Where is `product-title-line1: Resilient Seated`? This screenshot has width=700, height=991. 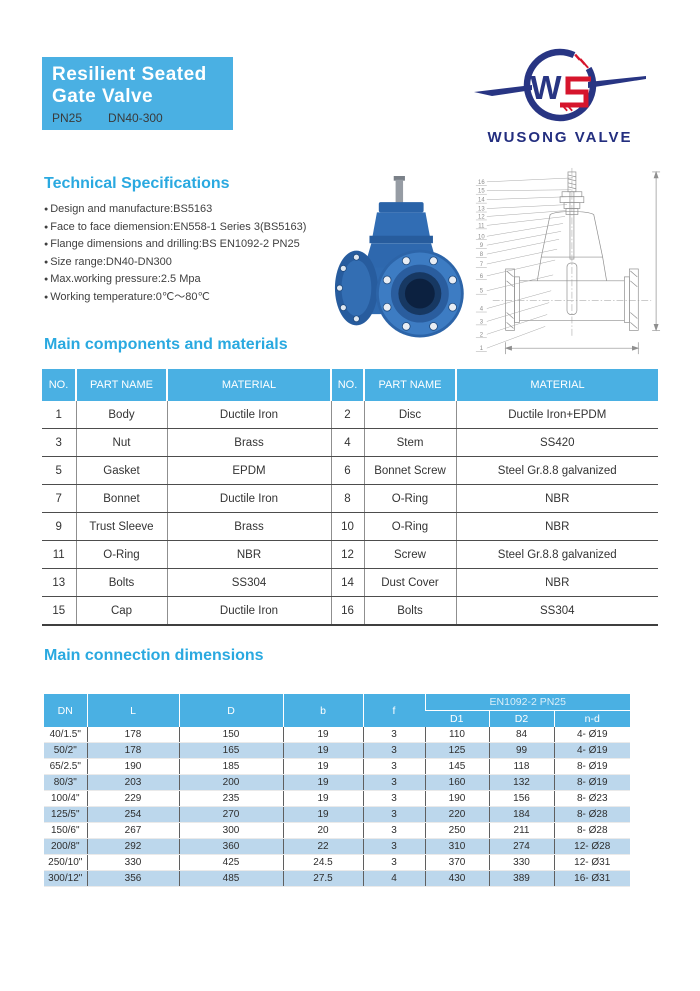
product-title-line1: Resilient Seated is located at coordinates (129, 74).